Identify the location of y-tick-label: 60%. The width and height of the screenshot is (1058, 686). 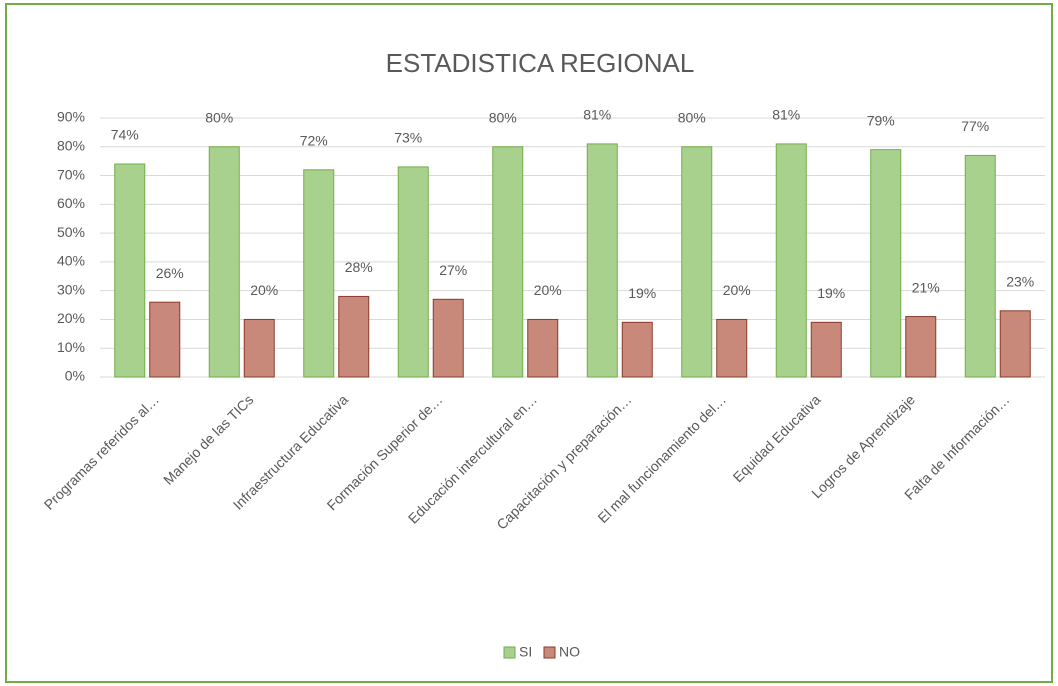
(71, 203).